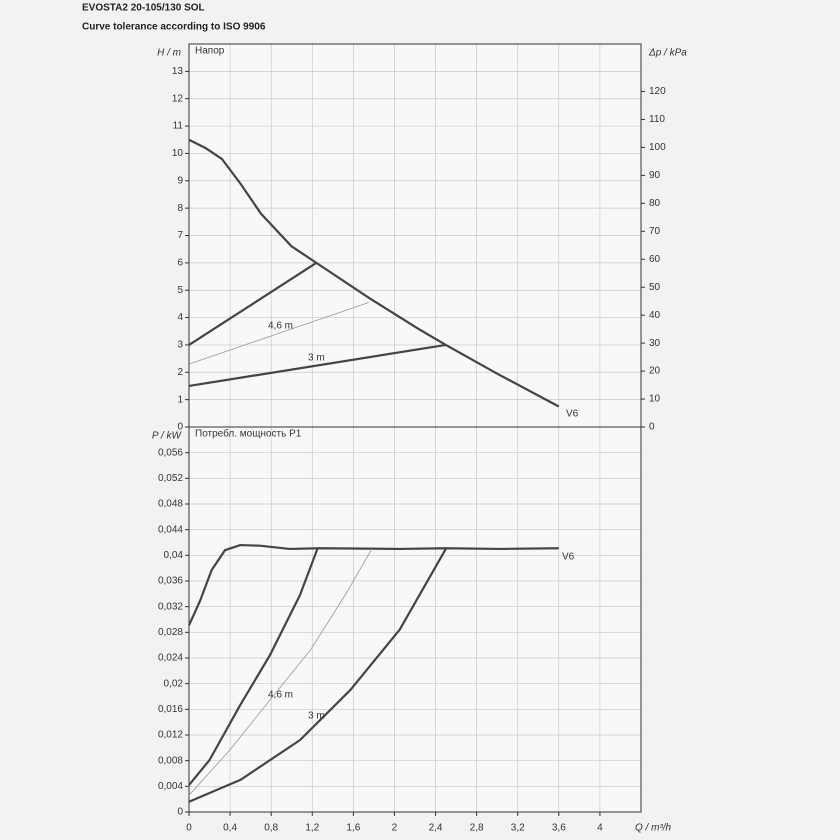 The width and height of the screenshot is (840, 840). What do you see at coordinates (655, 259) in the screenshot?
I see `y2-tick-label: 60` at bounding box center [655, 259].